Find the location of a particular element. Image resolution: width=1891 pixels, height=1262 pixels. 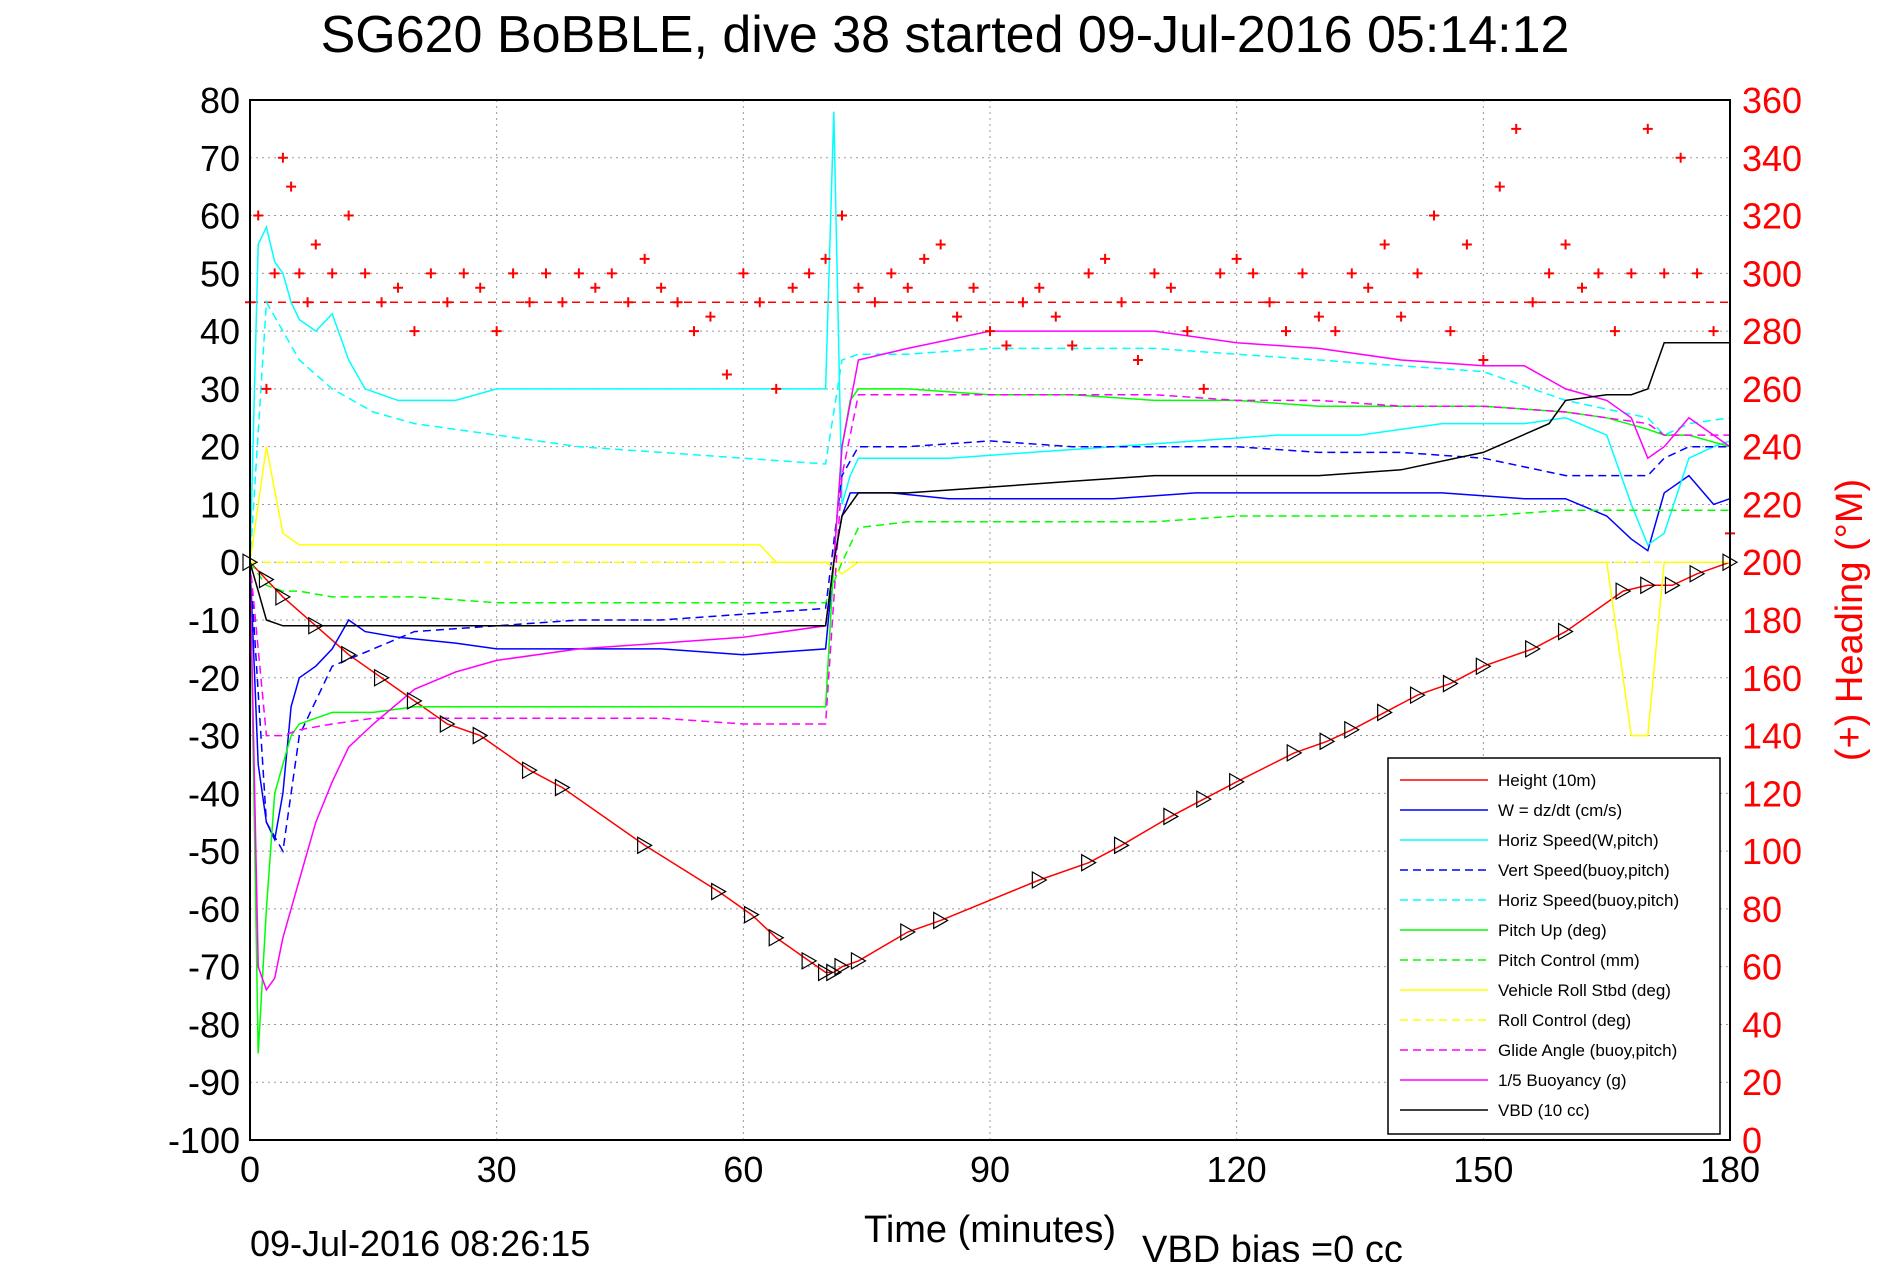

y-tick-label: 70 is located at coordinates (220, 158).